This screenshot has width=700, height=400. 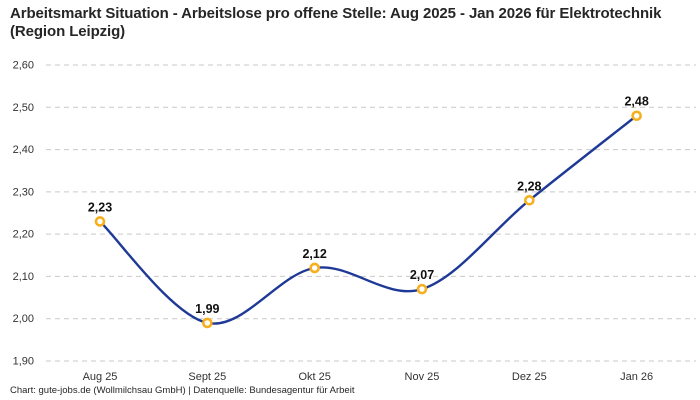 What do you see at coordinates (529, 186) in the screenshot?
I see `data-point-label: 2,28` at bounding box center [529, 186].